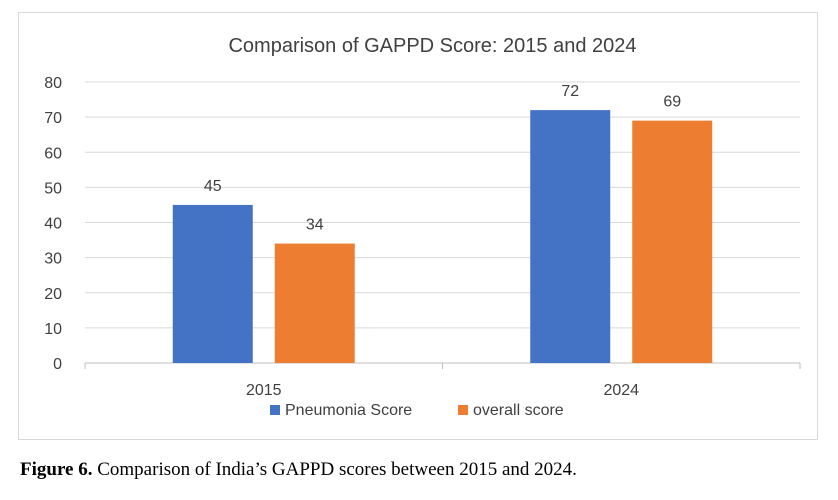 Image resolution: width=838 pixels, height=500 pixels. Describe the element at coordinates (53, 83) in the screenshot. I see `y-tick-label: 80` at that location.